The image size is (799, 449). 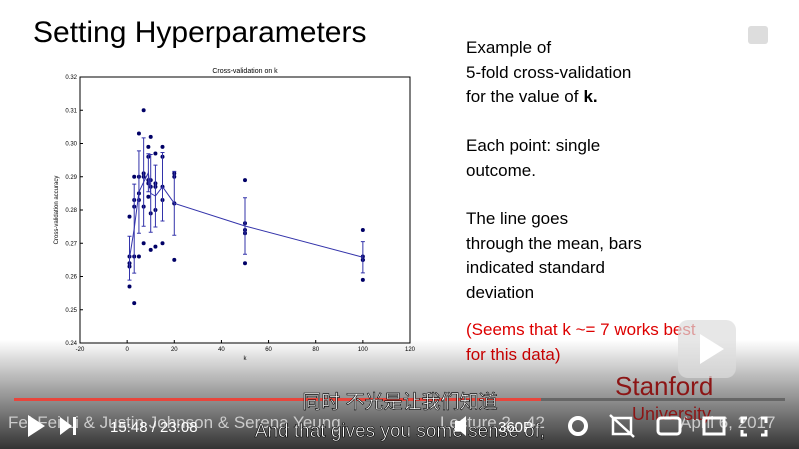 What do you see at coordinates (71, 278) in the screenshot?
I see `y-tick-label: 0.26` at bounding box center [71, 278].